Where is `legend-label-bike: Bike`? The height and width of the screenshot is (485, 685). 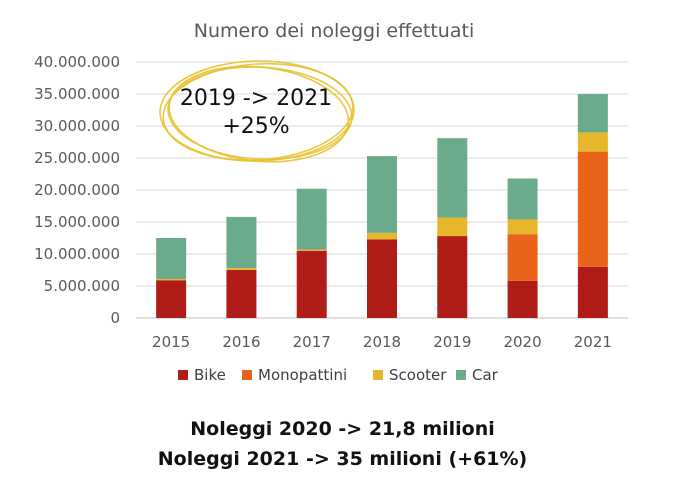 legend-label-bike: Bike is located at coordinates (210, 375).